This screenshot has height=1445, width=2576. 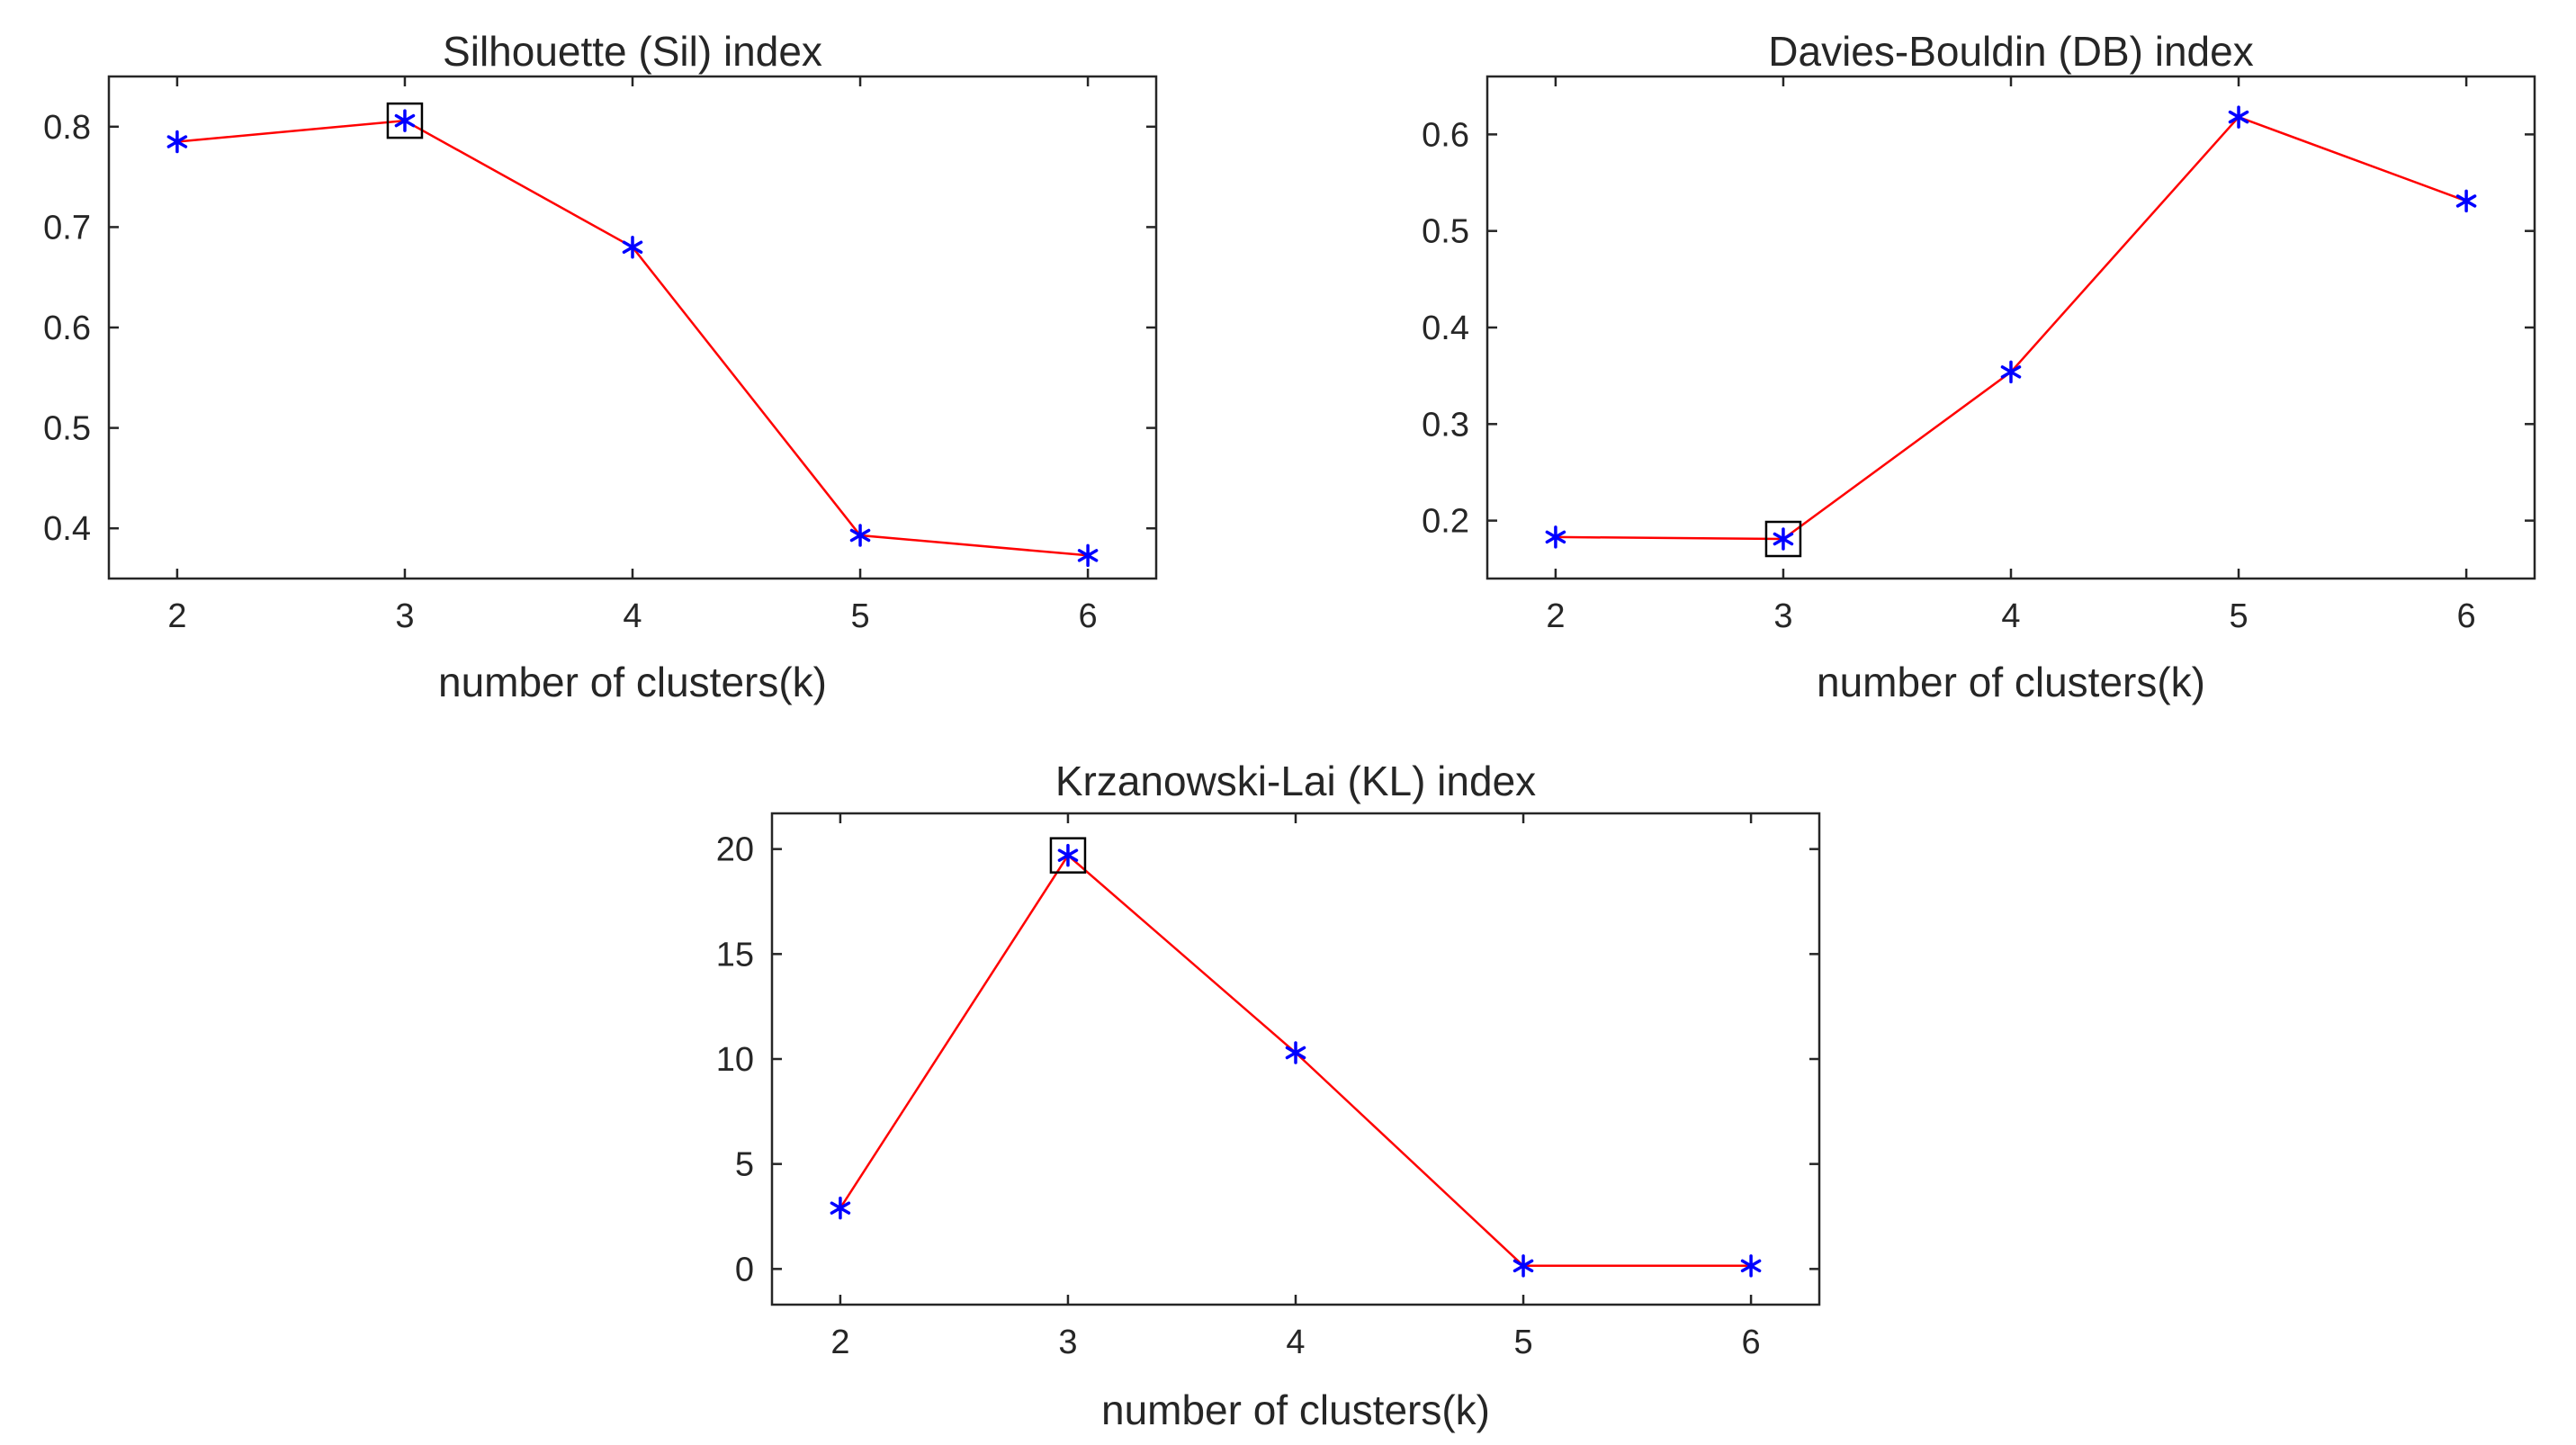 I want to click on y-tick-label: 10, so click(x=735, y=1060).